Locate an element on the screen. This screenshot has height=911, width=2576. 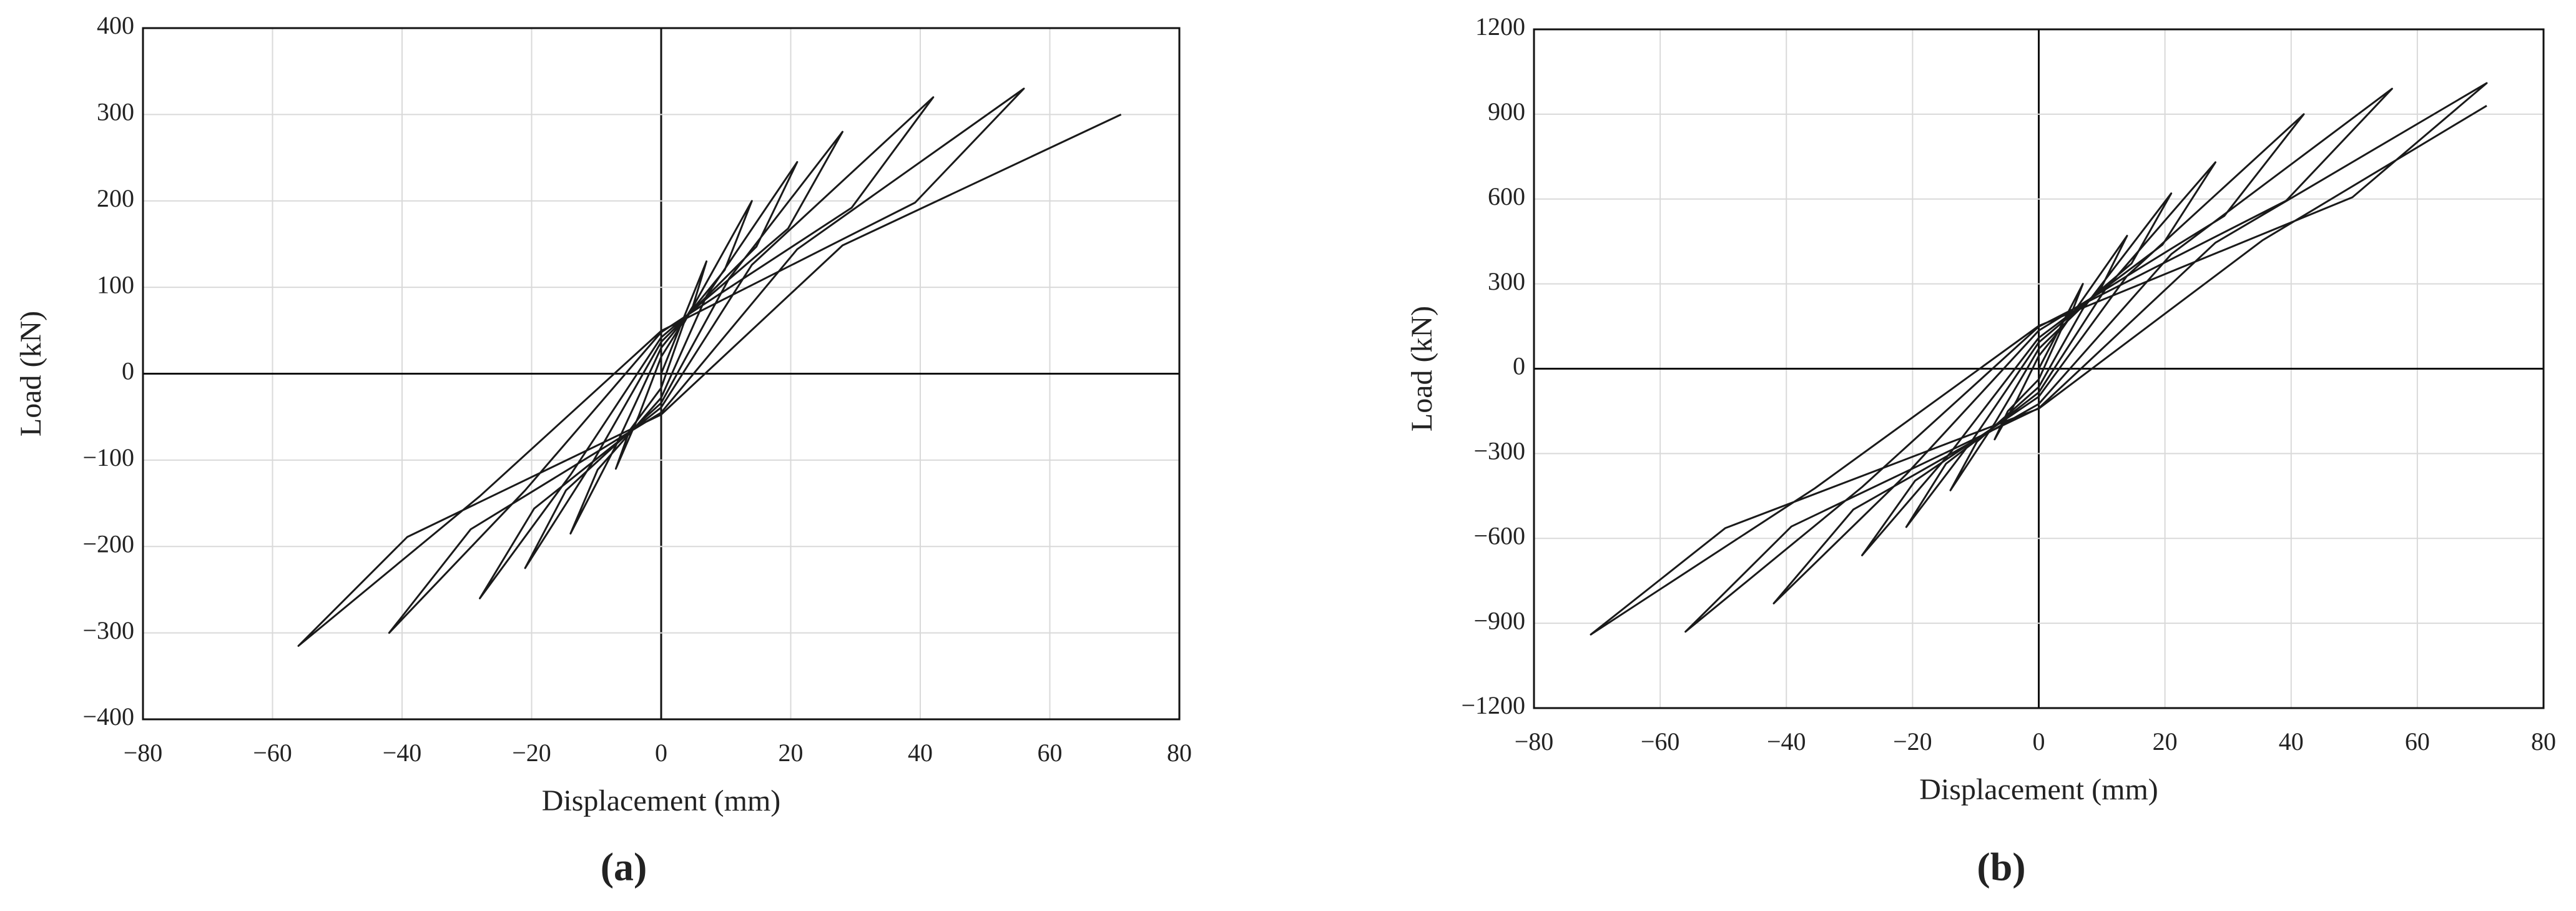
y-tick-label: 100 is located at coordinates (115, 284).